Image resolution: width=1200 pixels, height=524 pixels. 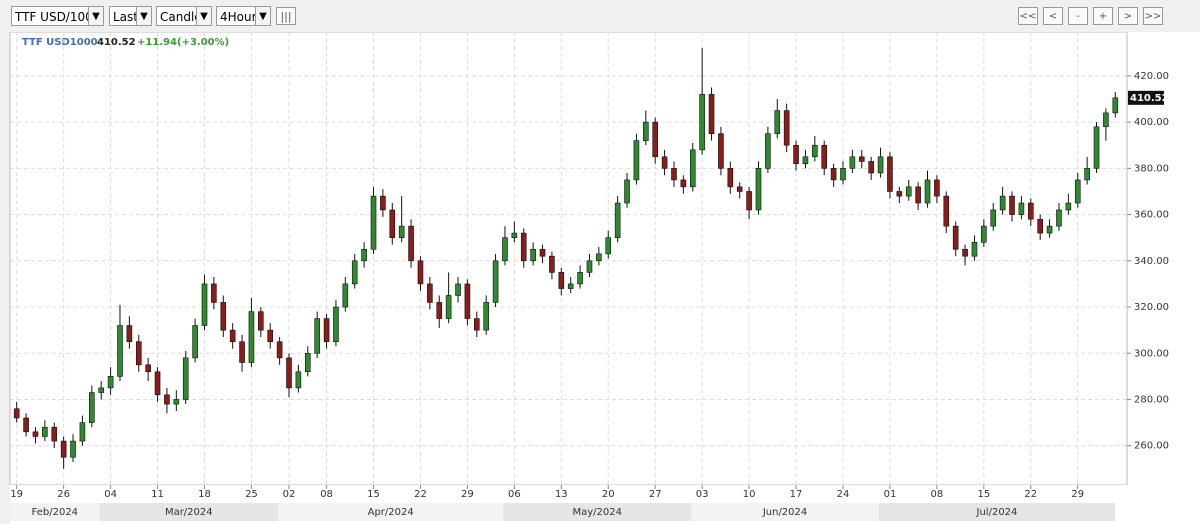 What do you see at coordinates (598, 512) in the screenshot?
I see `month-label: May/2024` at bounding box center [598, 512].